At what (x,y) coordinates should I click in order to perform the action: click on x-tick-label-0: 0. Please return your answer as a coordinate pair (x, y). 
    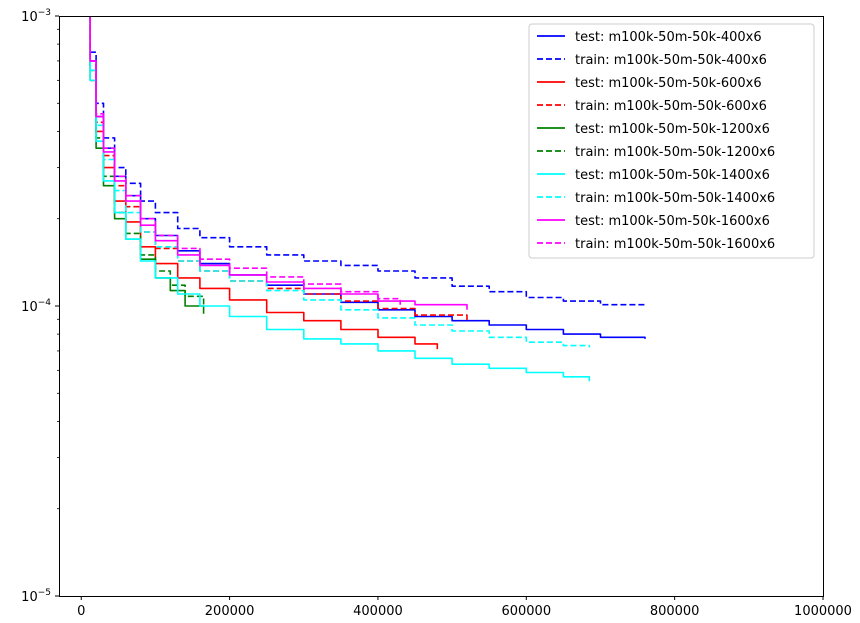
    Looking at the image, I should click on (81, 611).